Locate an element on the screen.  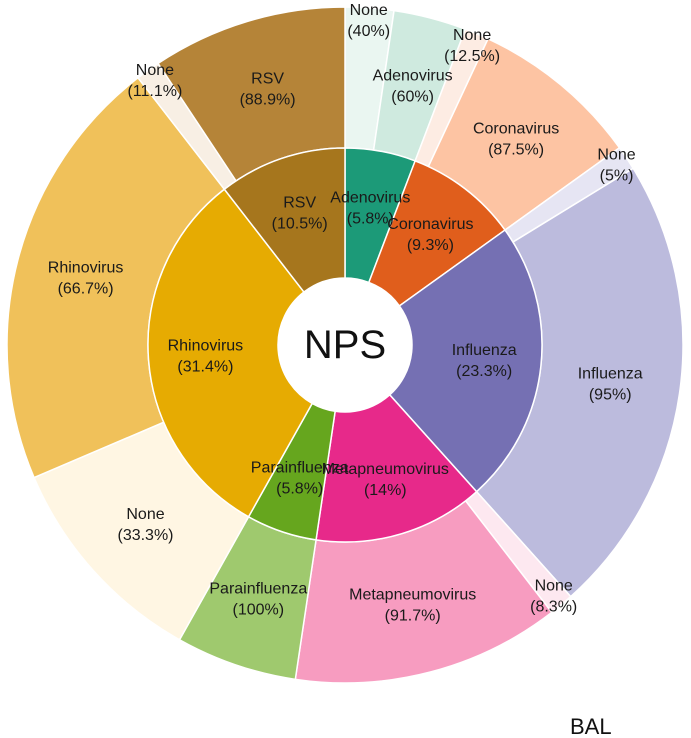
inner-label-metapneumovirus: Metapneumovirus (14%) is located at coordinates (385, 480).